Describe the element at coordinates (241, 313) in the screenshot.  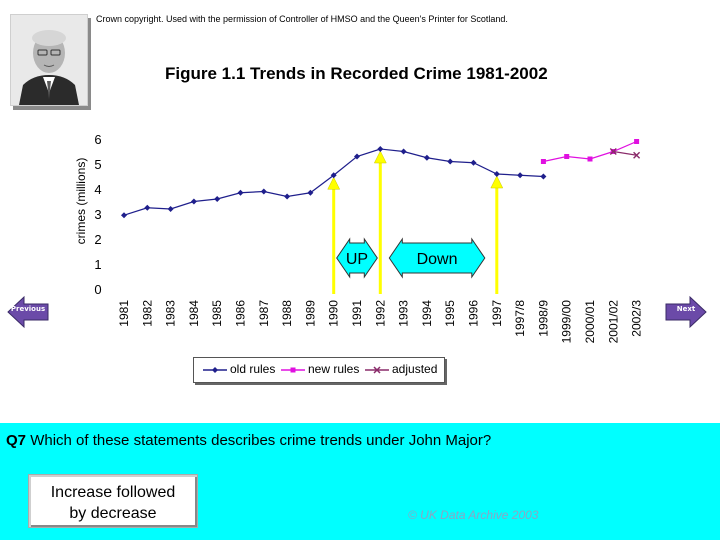
I see `x-tick-label: 1986` at that location.